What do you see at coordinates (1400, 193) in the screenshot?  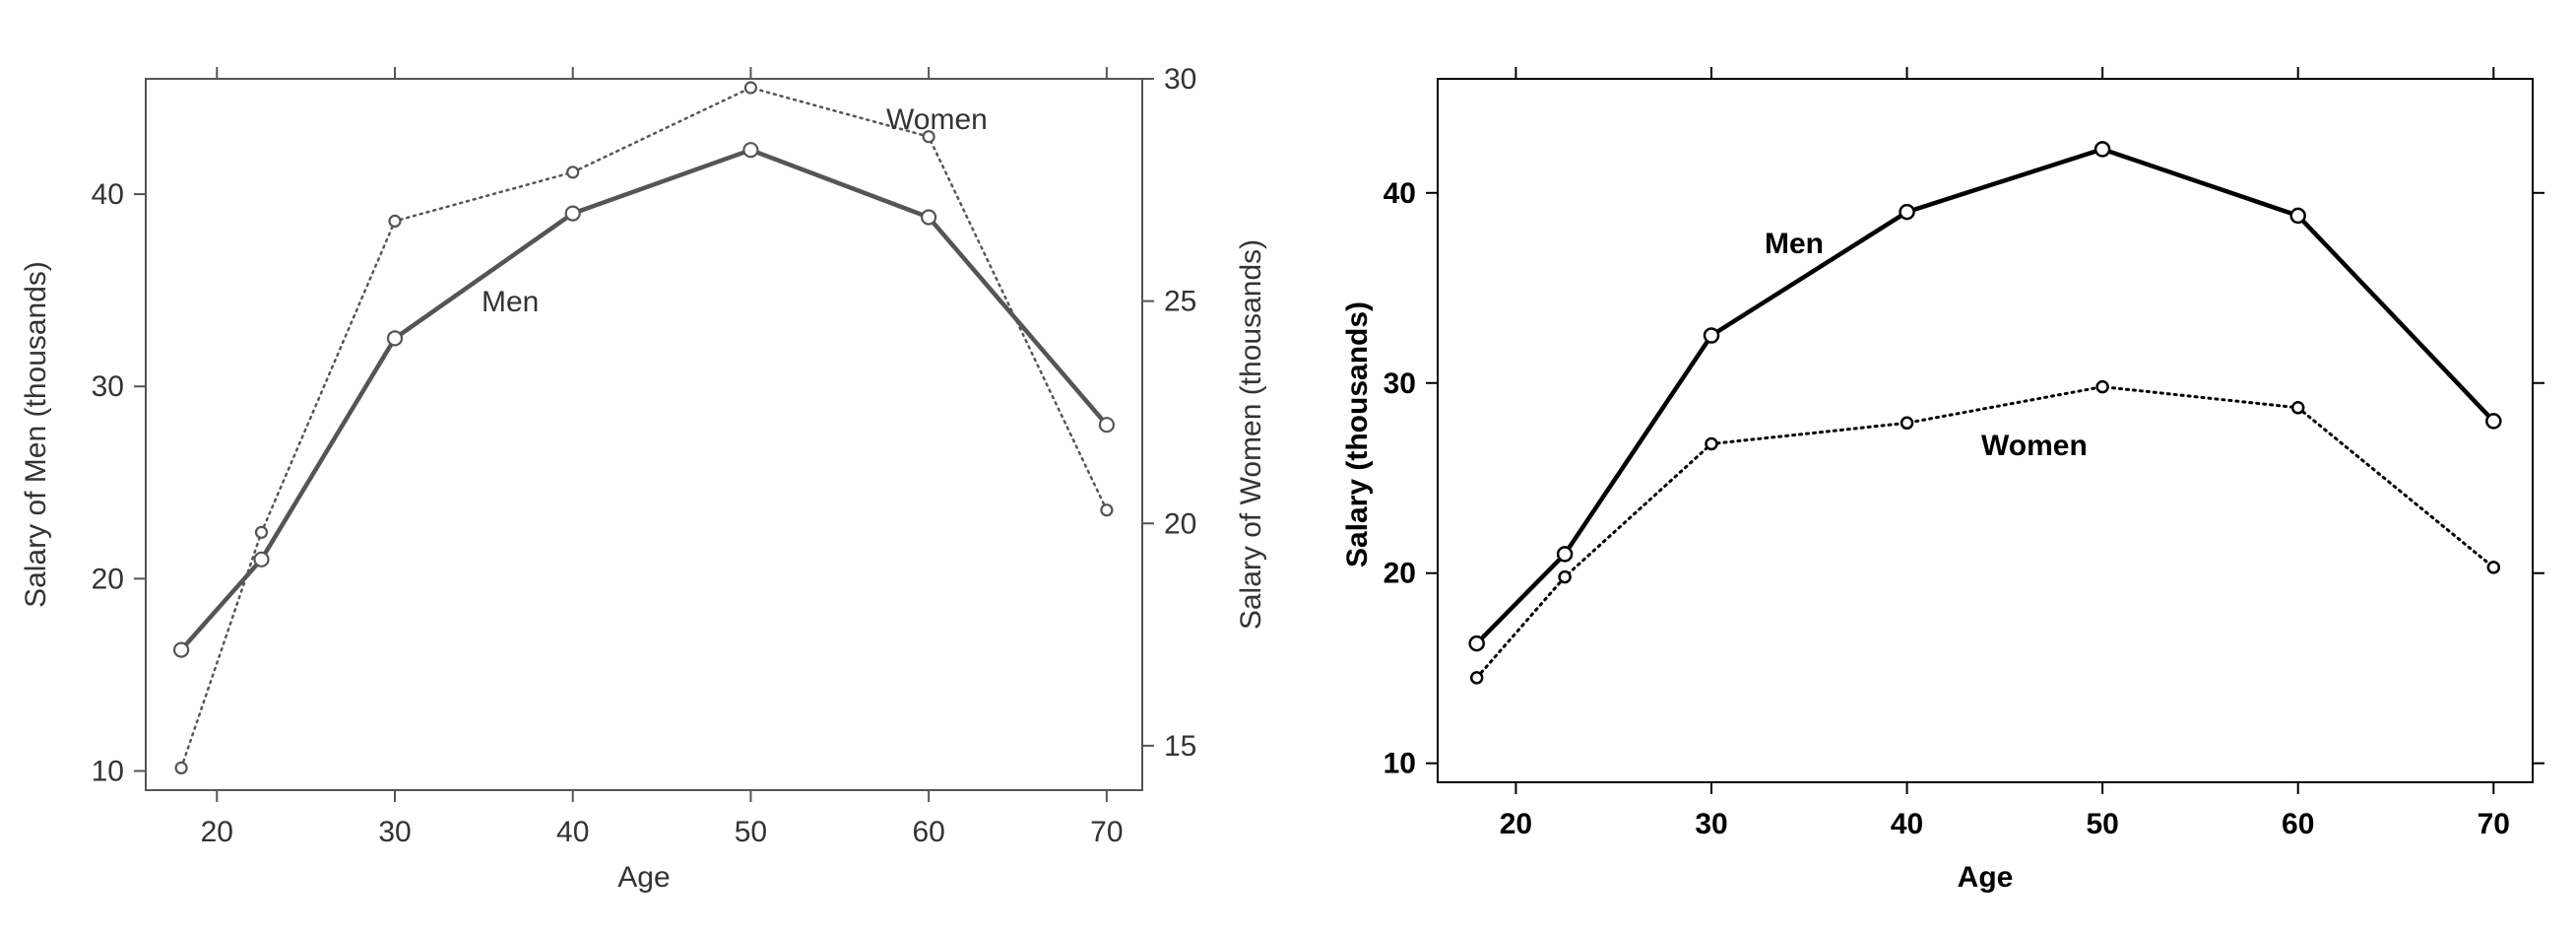 I see `y-tick-label: 40` at bounding box center [1400, 193].